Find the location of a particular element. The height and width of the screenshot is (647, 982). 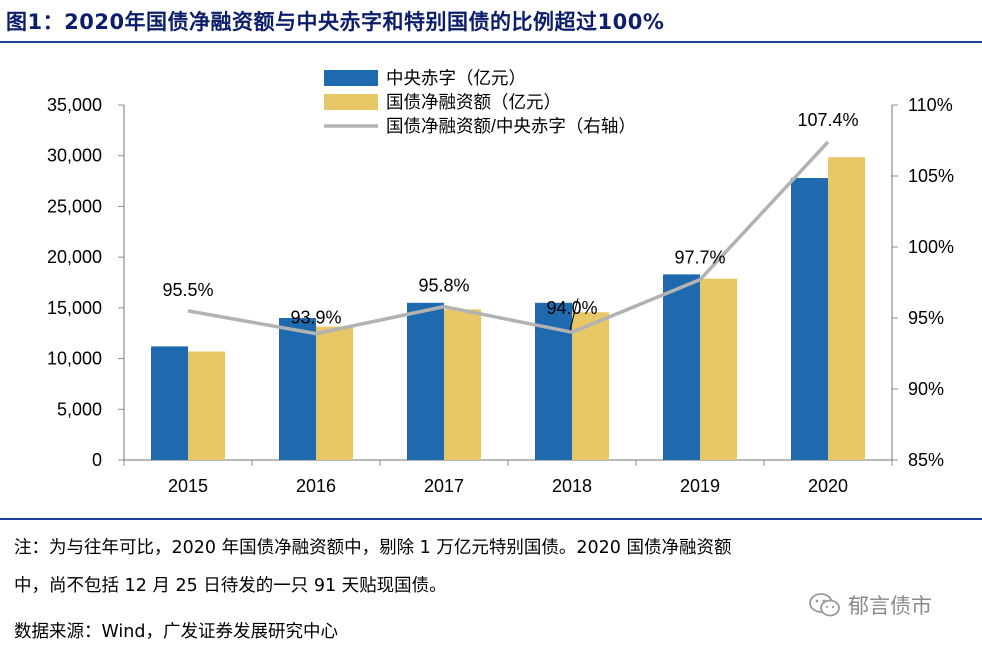

data-source: 数据来源：Wind，广发证券发展研究中心 is located at coordinates (176, 632).